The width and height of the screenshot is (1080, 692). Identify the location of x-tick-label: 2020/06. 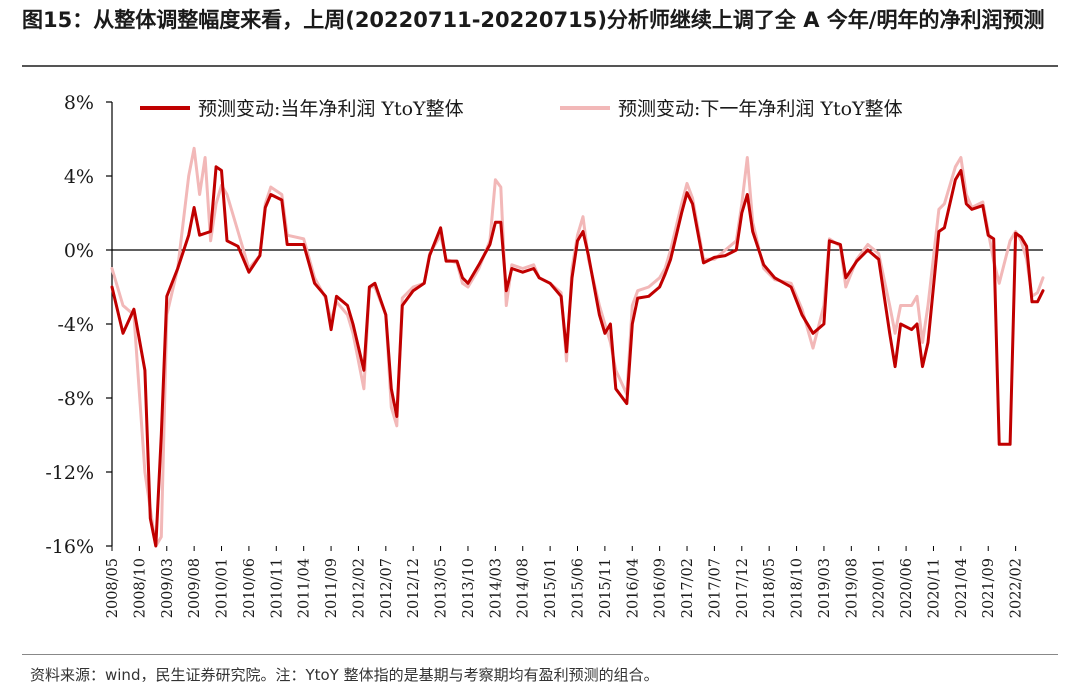
(907, 588).